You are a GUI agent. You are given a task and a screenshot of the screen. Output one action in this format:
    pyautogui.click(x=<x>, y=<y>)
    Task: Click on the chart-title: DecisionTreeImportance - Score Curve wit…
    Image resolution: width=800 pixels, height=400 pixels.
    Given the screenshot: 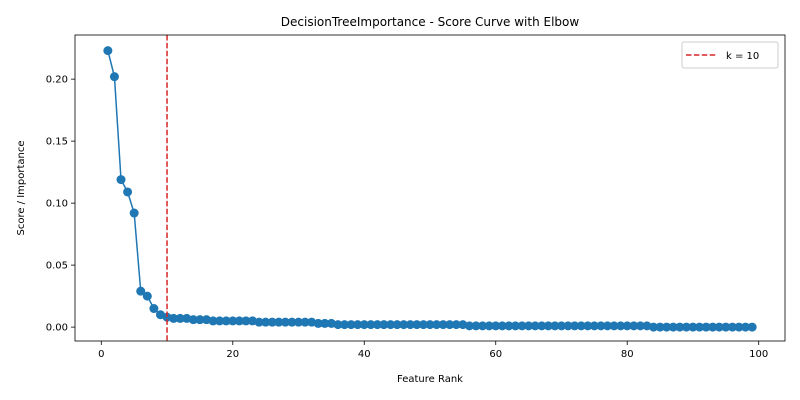 What is the action you would take?
    pyautogui.click(x=430, y=22)
    